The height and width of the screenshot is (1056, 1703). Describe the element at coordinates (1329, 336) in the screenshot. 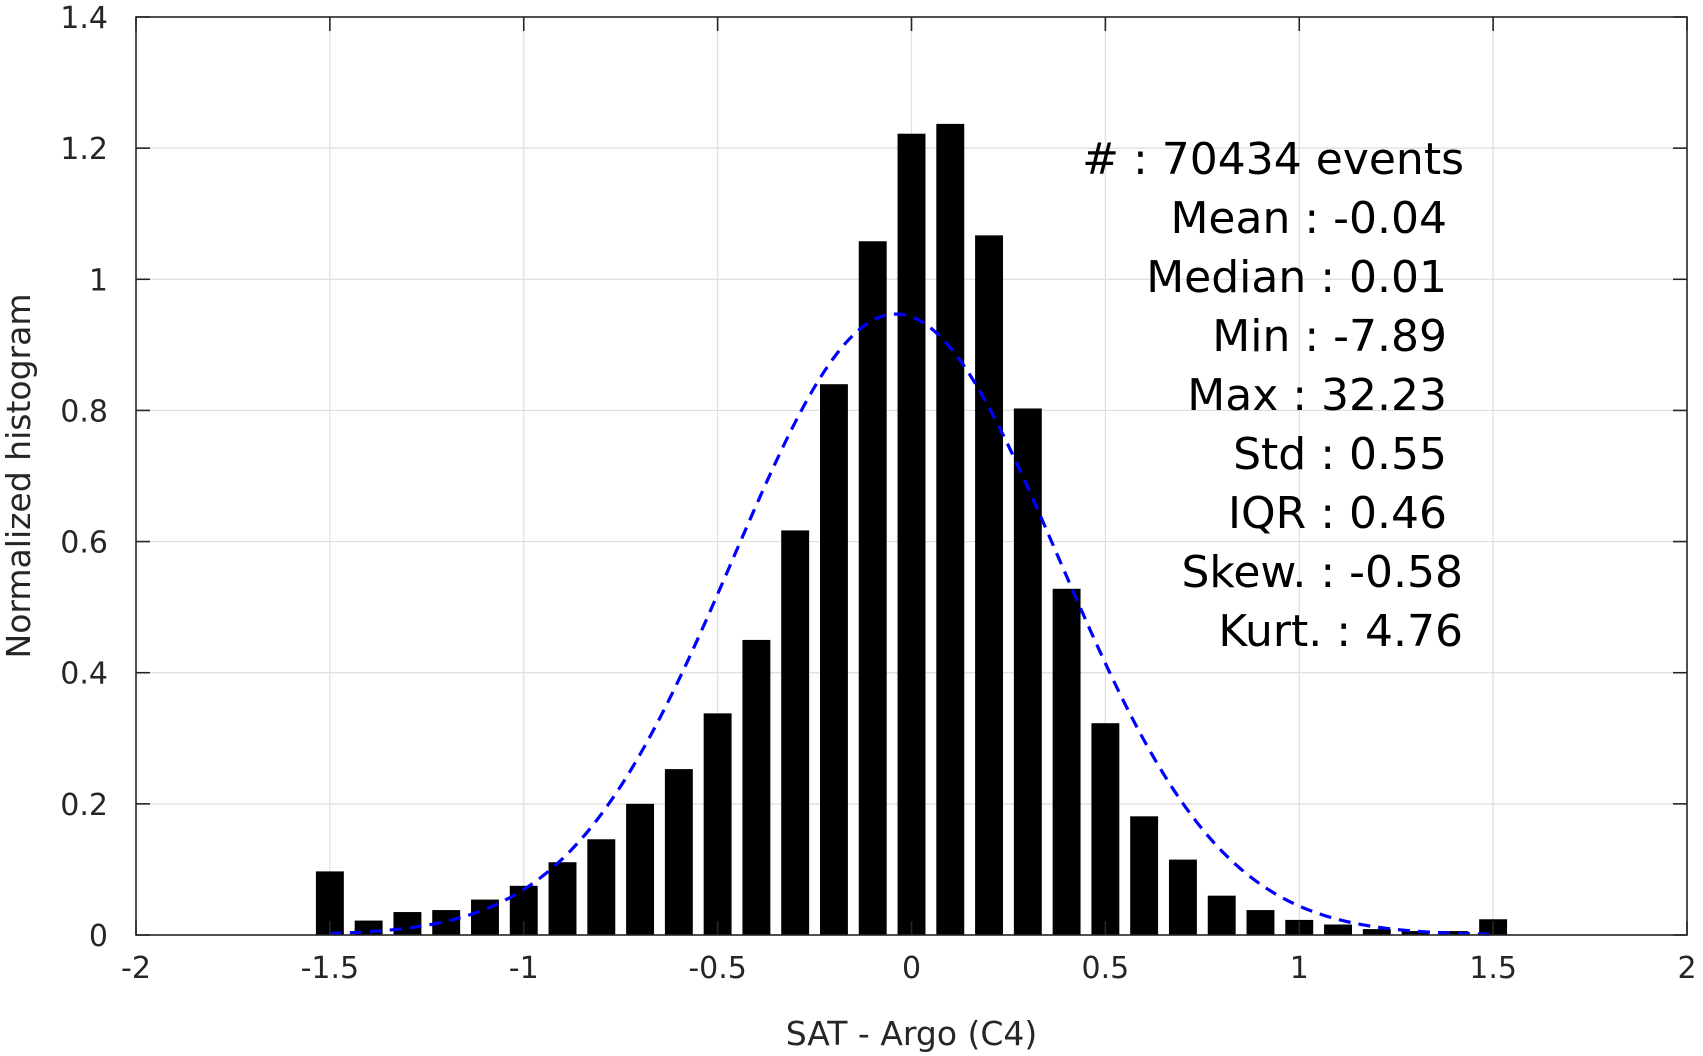

I see `stat-min: Min : -7.89` at that location.